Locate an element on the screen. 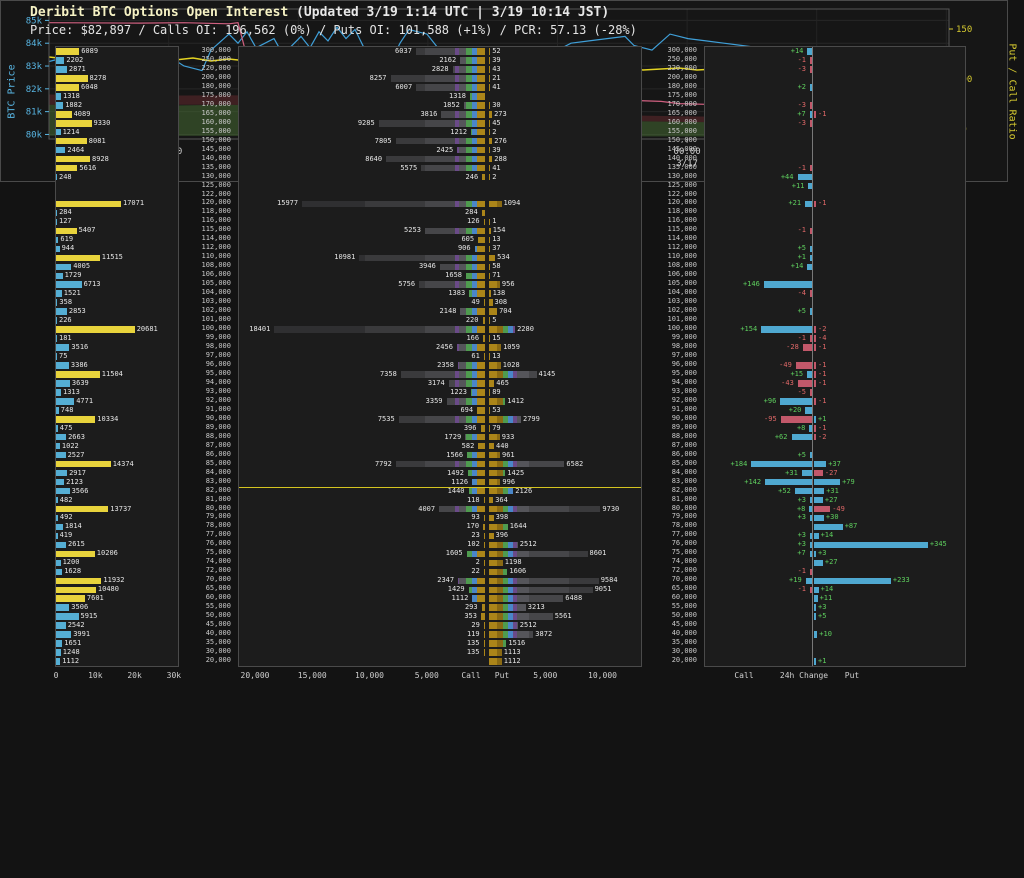 The height and width of the screenshot is (878, 1024). strike-label: 103,000 is located at coordinates (216, 301).